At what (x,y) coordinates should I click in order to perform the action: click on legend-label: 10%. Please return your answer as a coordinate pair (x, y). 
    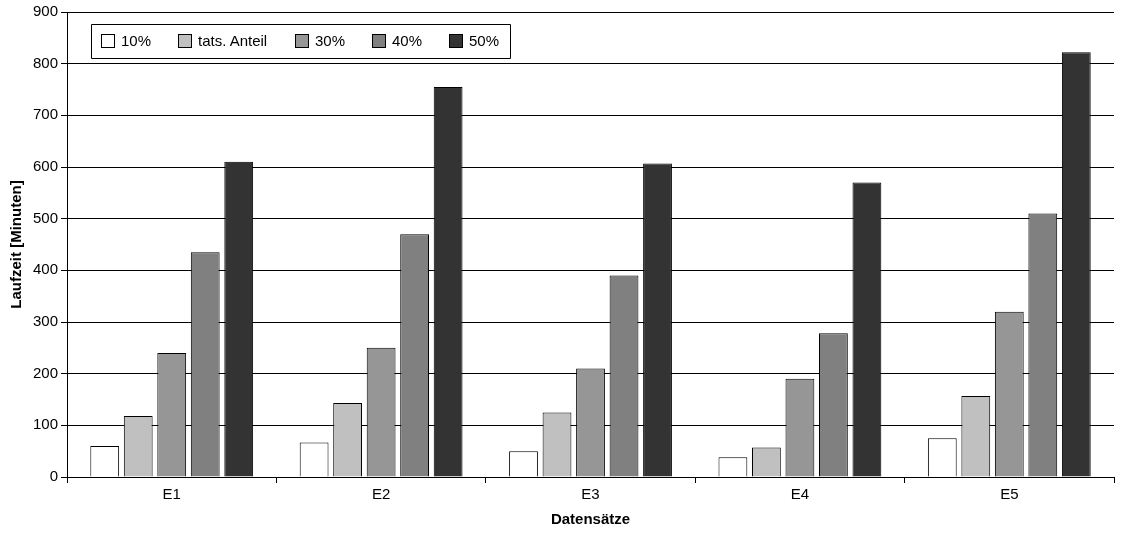
    Looking at the image, I should click on (136, 41).